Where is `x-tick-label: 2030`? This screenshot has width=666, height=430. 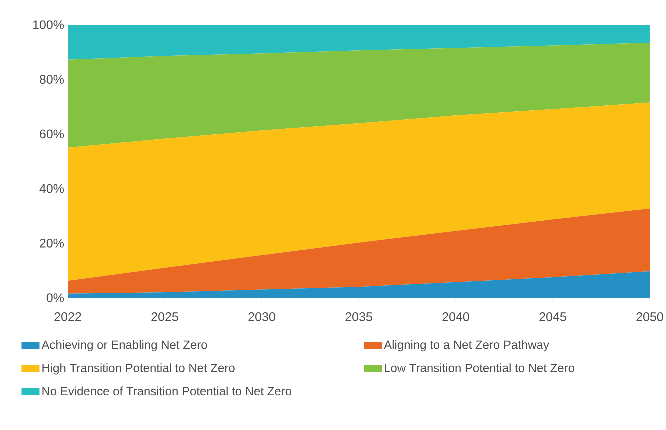
x-tick-label: 2030 is located at coordinates (262, 317).